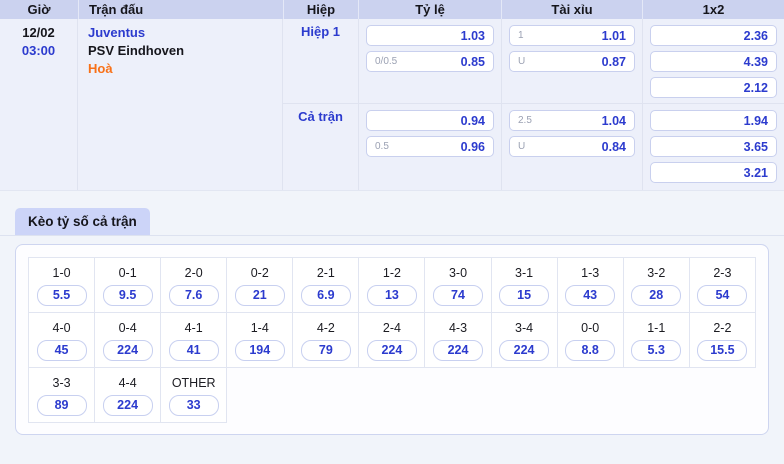 The height and width of the screenshot is (464, 784). I want to click on score-cell: 2-4 224, so click(392, 340).